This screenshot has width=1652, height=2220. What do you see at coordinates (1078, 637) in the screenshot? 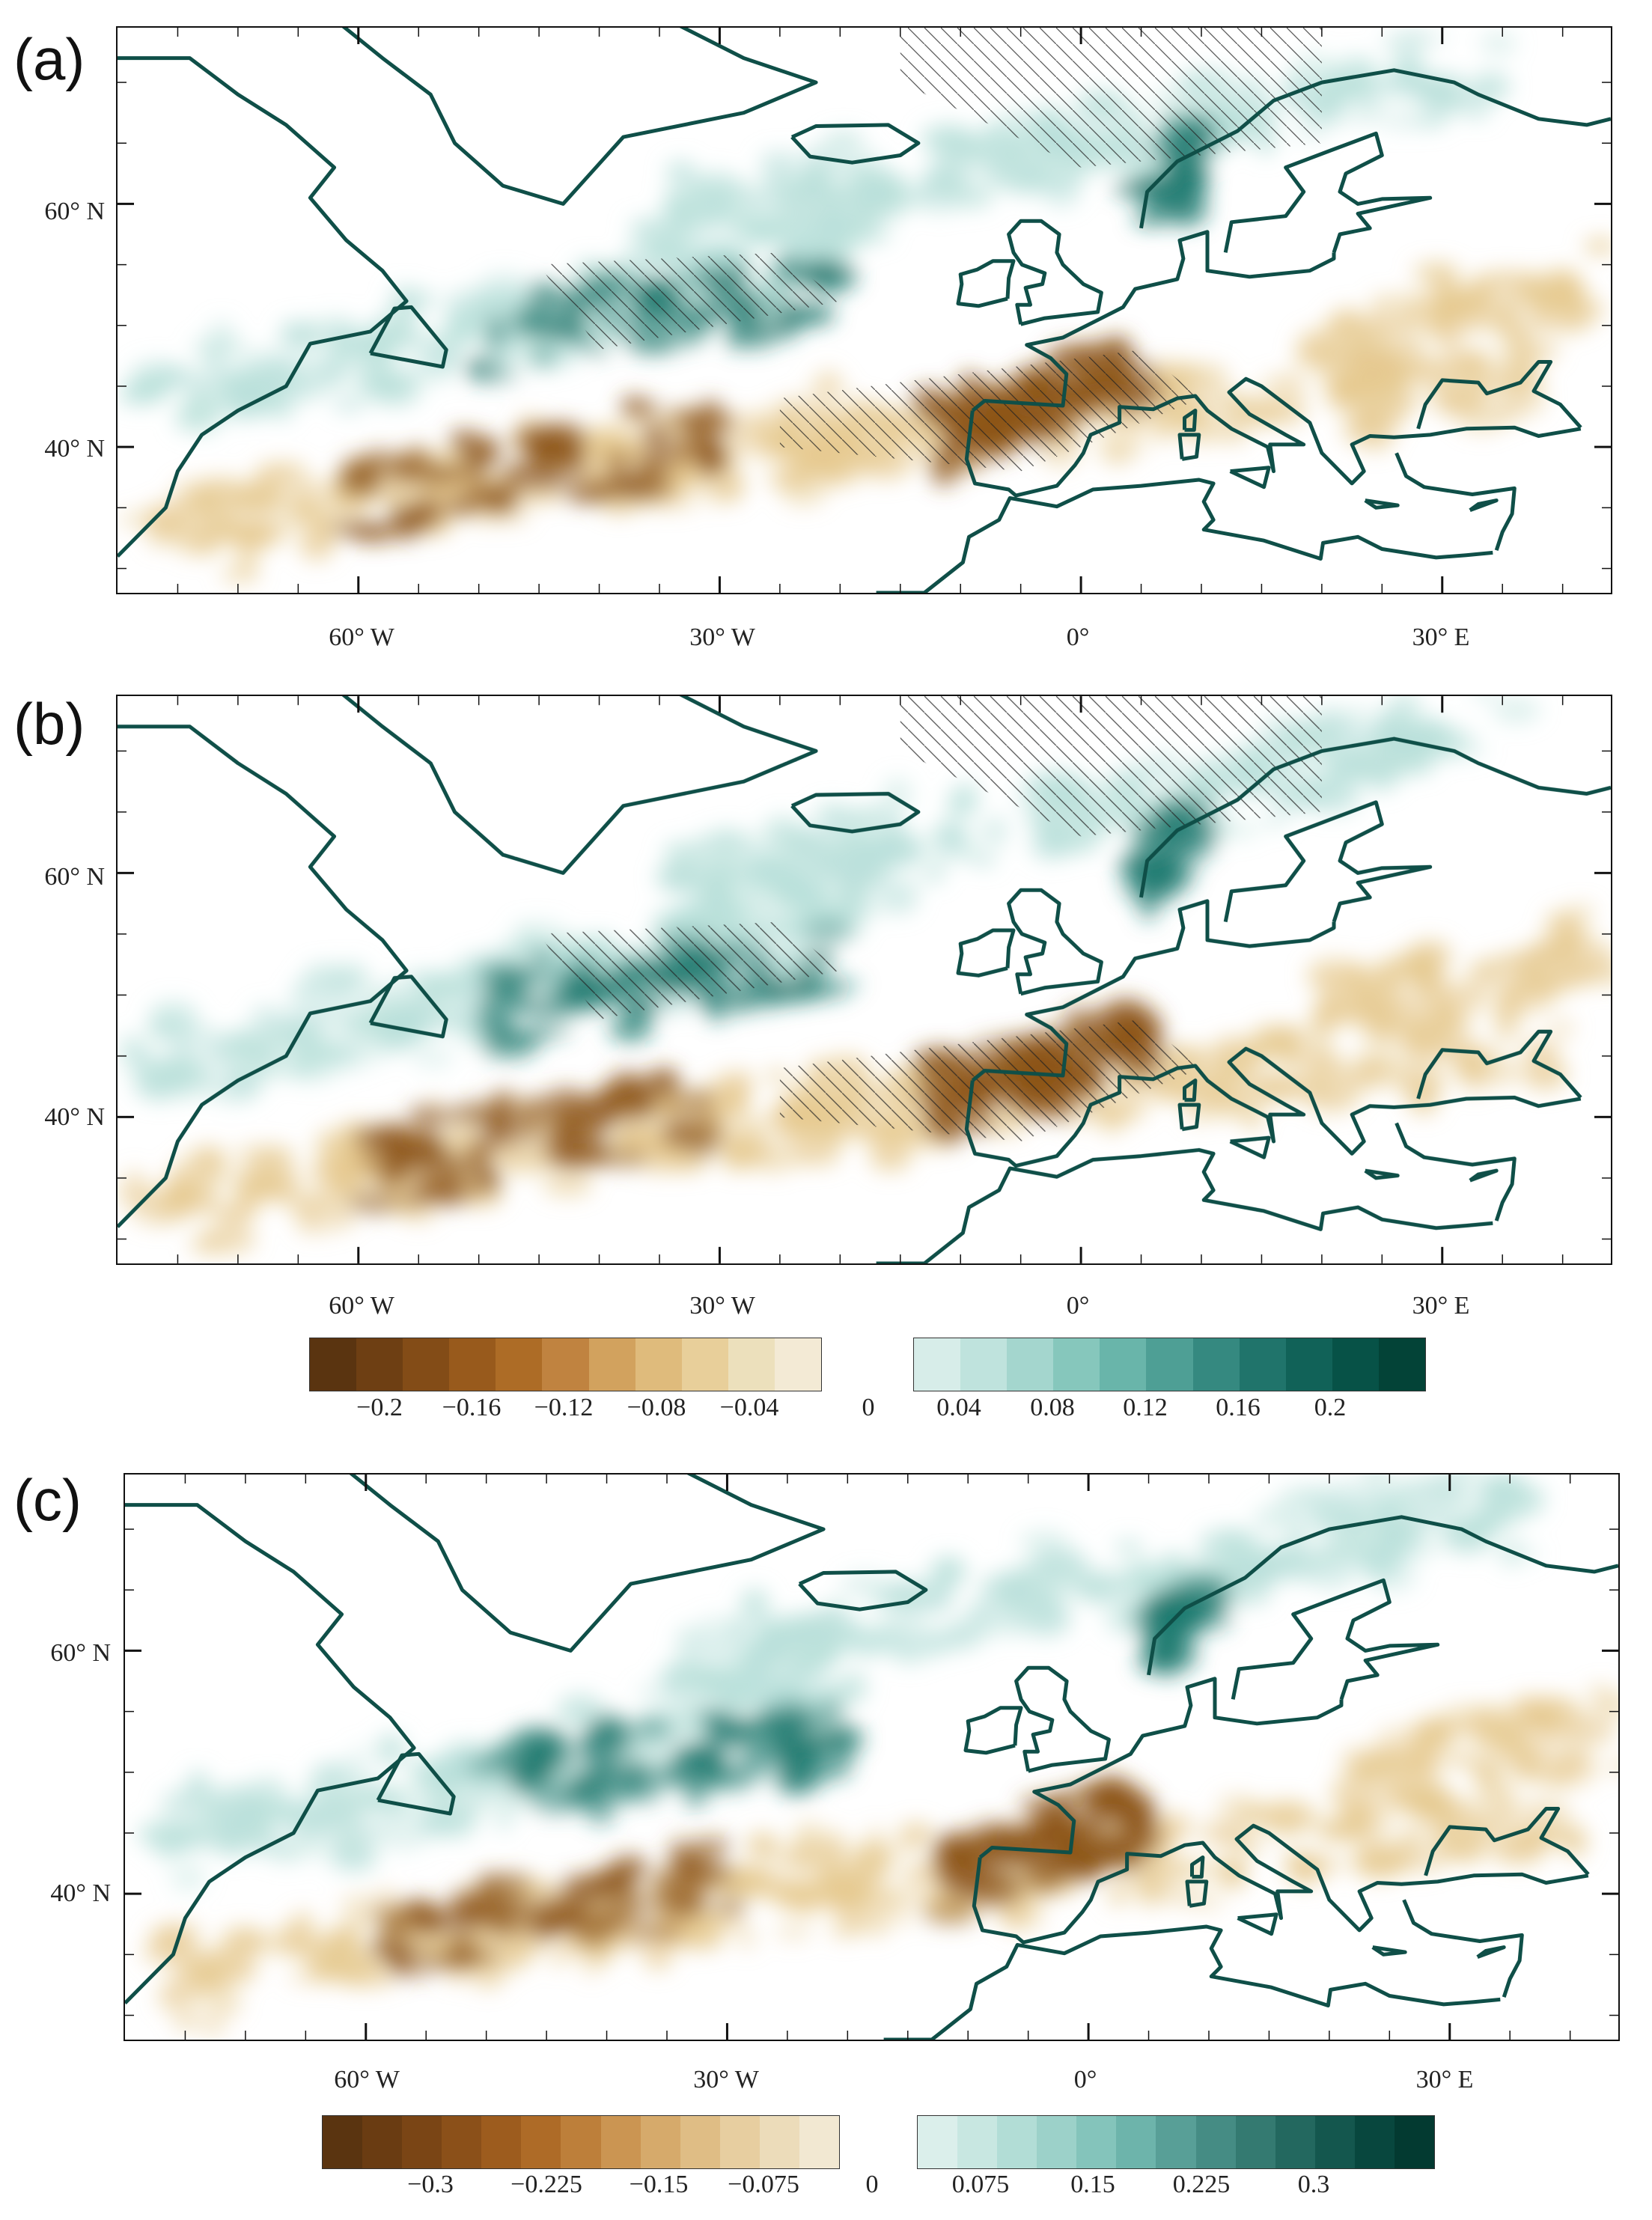
I see `panel-a-lon-0: 0°` at bounding box center [1078, 637].